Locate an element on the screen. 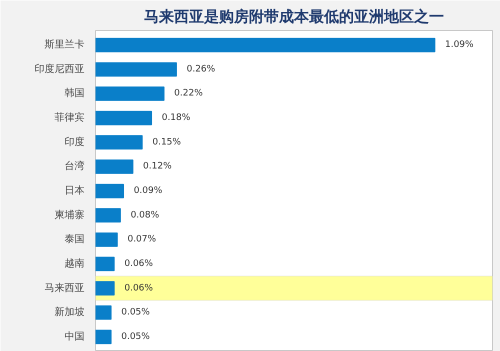 The image size is (500, 351). data-label: 0.12% is located at coordinates (157, 167).